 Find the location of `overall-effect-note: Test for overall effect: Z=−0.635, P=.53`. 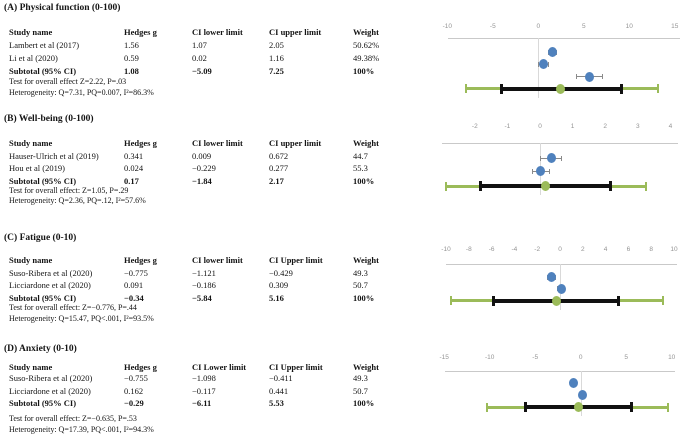

overall-effect-note: Test for overall effect: Z=−0.635, P=.53 is located at coordinates (73, 418).